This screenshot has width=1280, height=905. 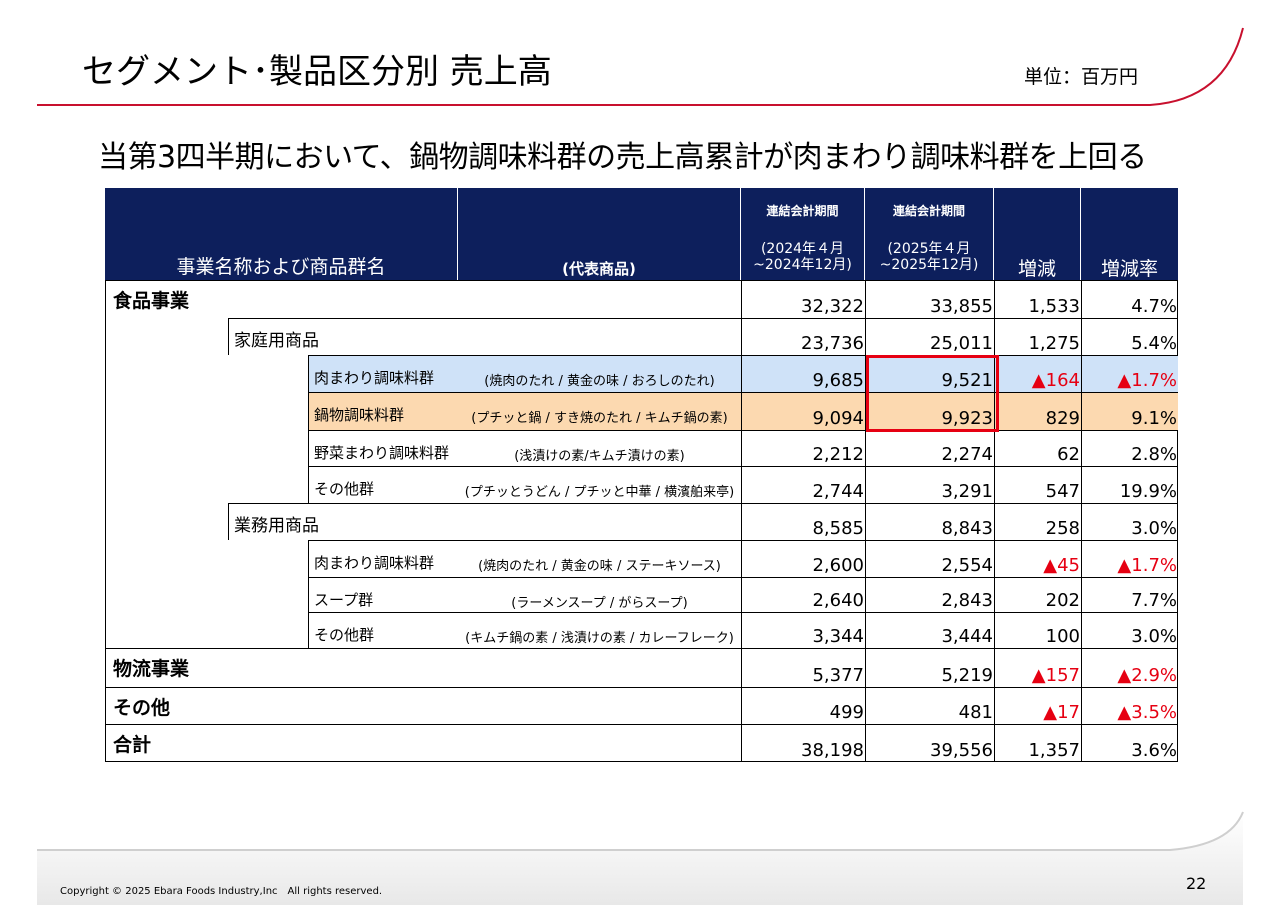 What do you see at coordinates (1037, 705) in the screenshot?
I see `table-cell: ▲17` at bounding box center [1037, 705].